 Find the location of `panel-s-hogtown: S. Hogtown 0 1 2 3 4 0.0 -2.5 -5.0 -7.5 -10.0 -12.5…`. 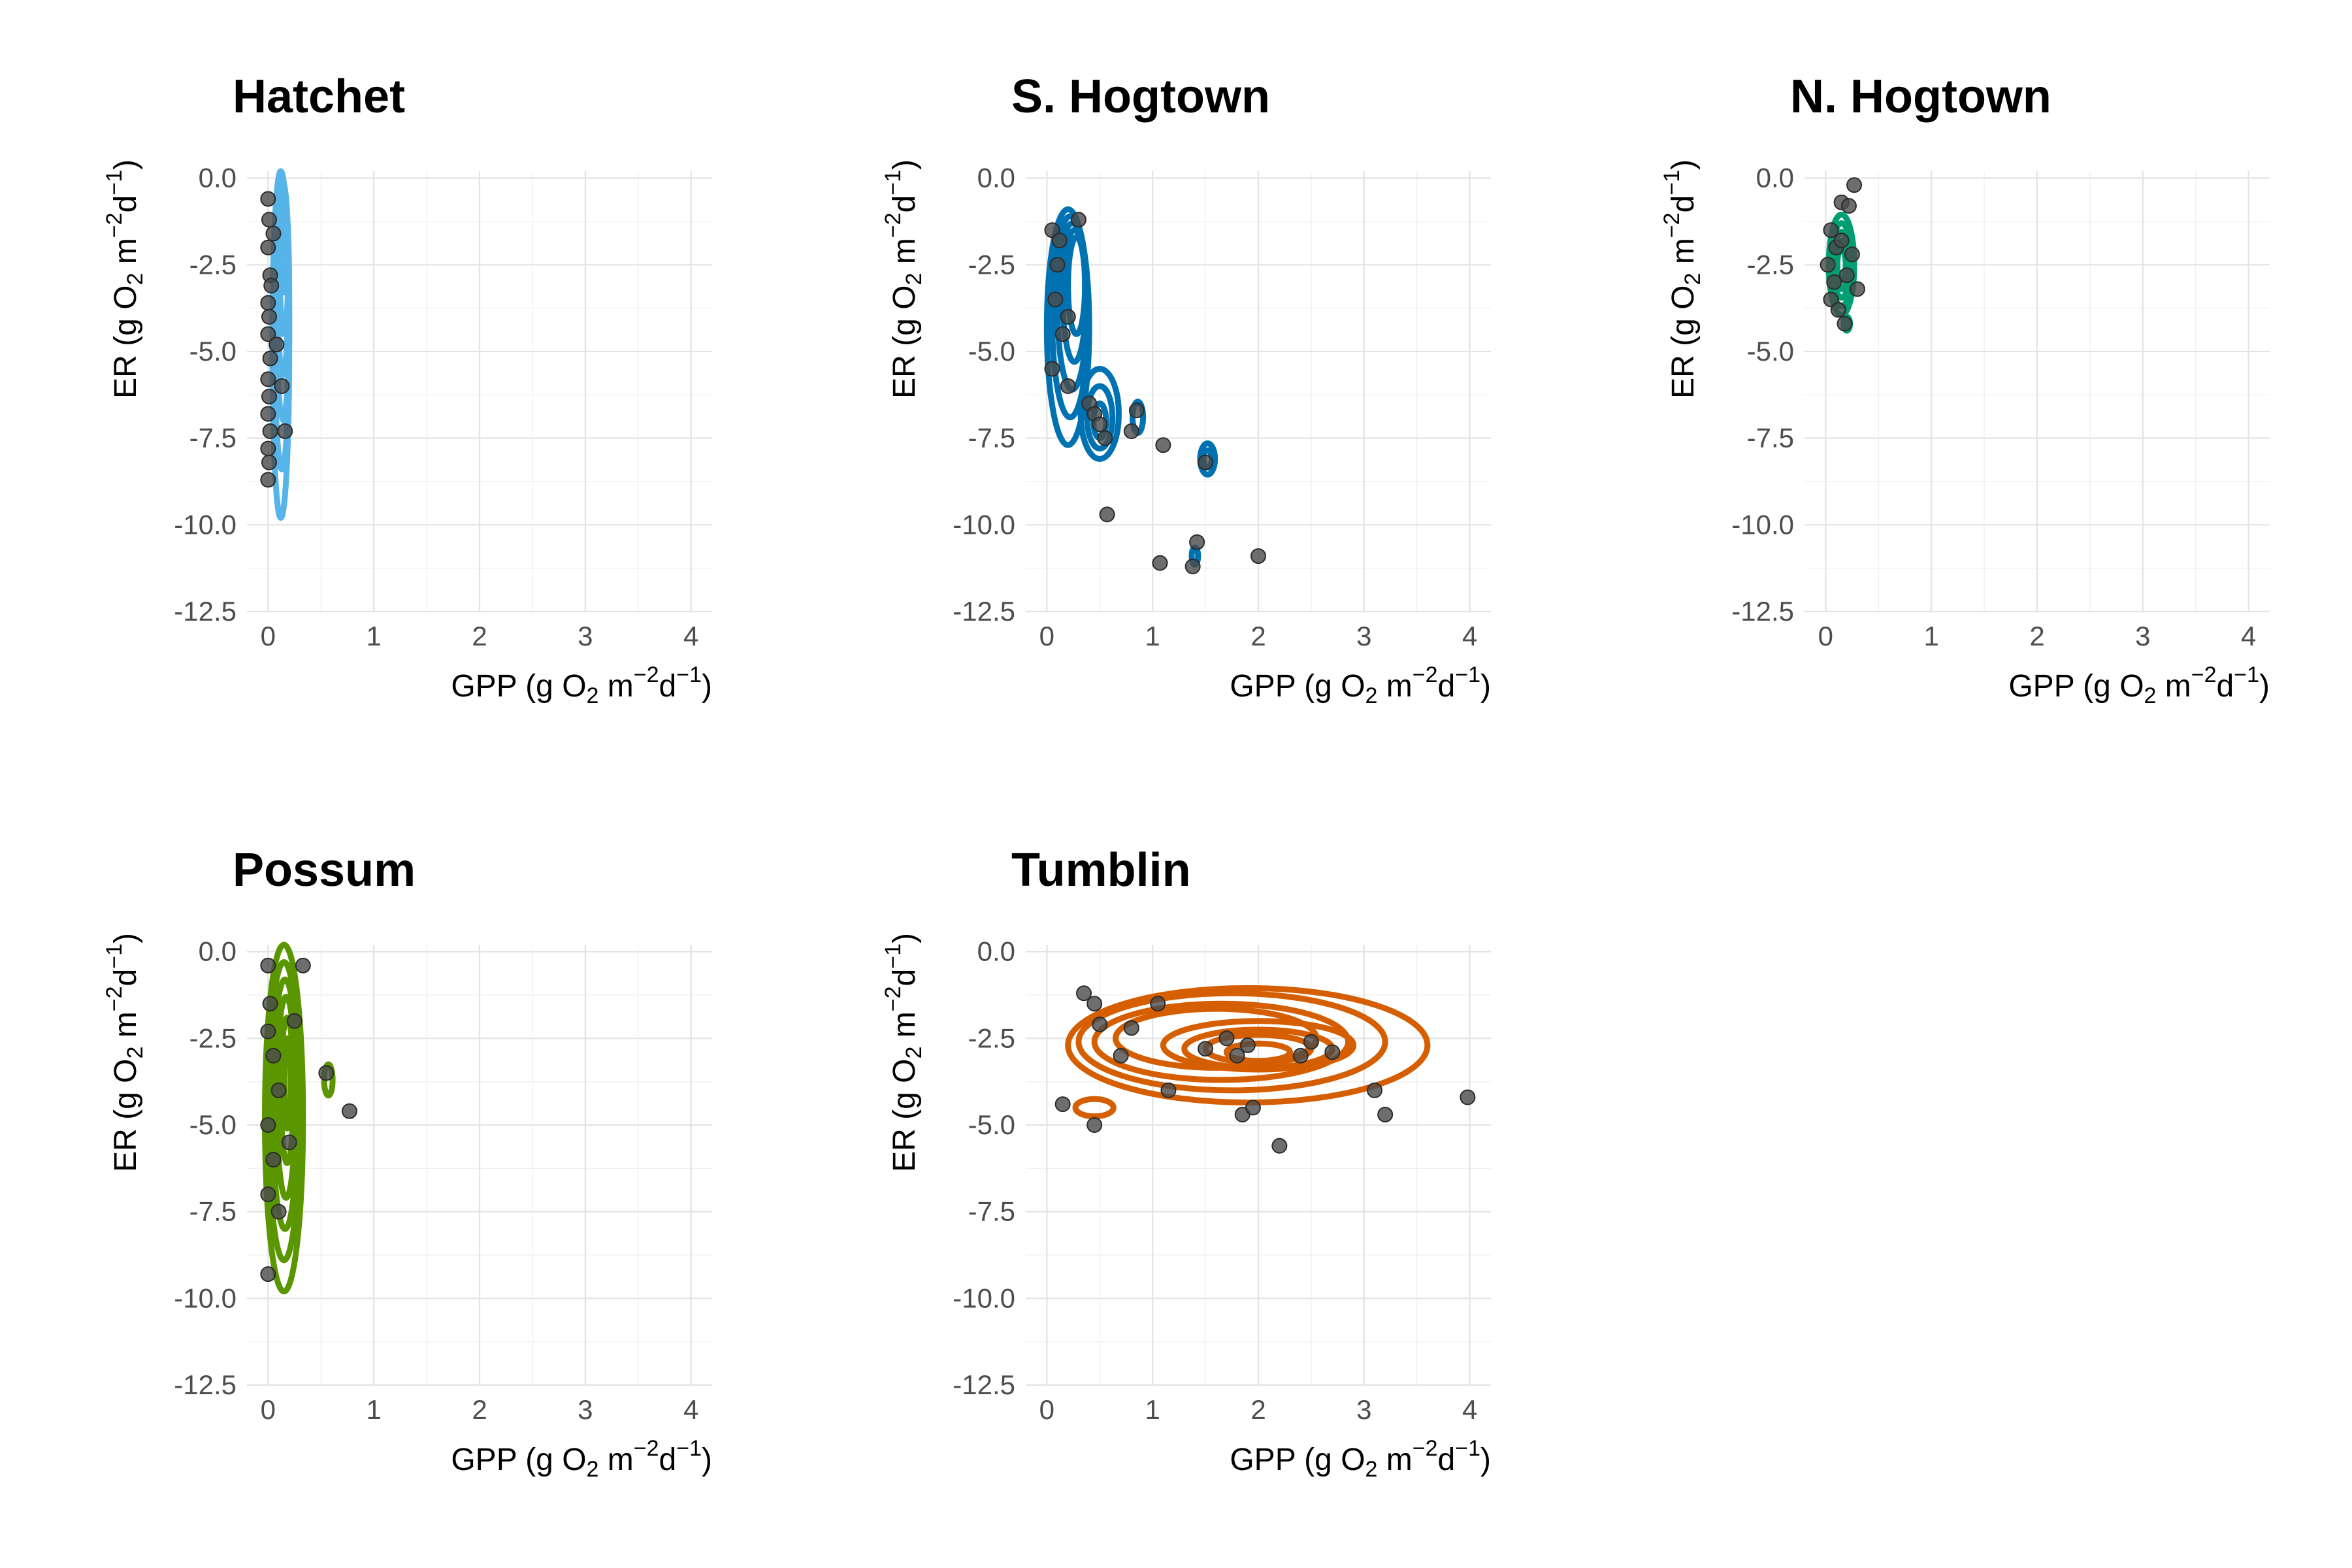

panel-s-hogtown: S. Hogtown 0 1 2 3 4 0.0 -2.5 -5.0 -7.5 -10.0 -12.5… is located at coordinates (1186, 389).